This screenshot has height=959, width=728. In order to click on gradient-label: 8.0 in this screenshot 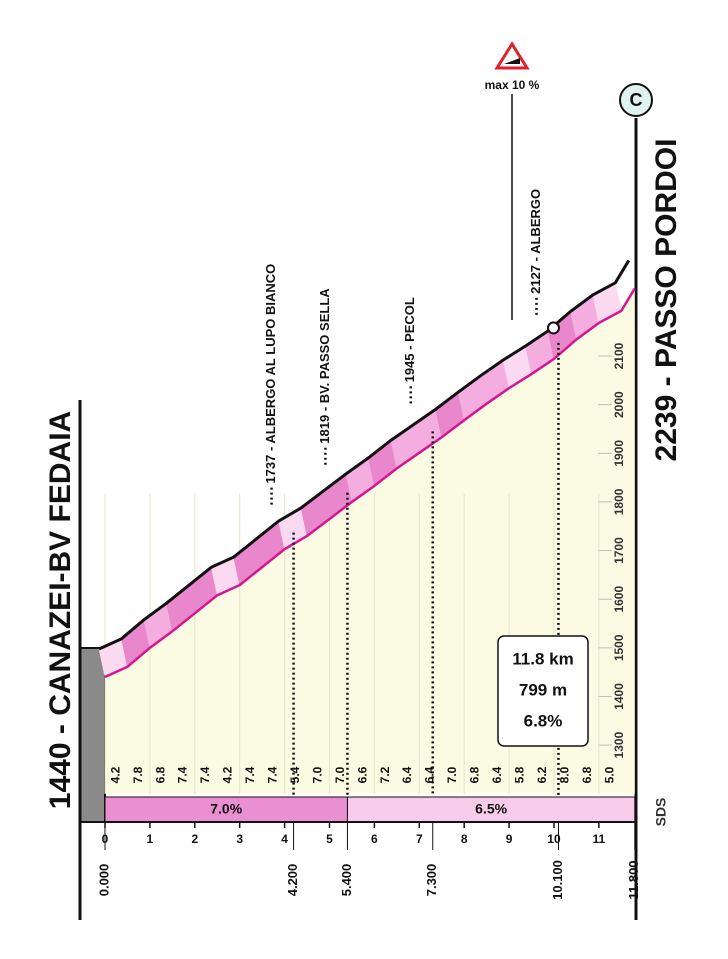, I will do `click(564, 774)`.